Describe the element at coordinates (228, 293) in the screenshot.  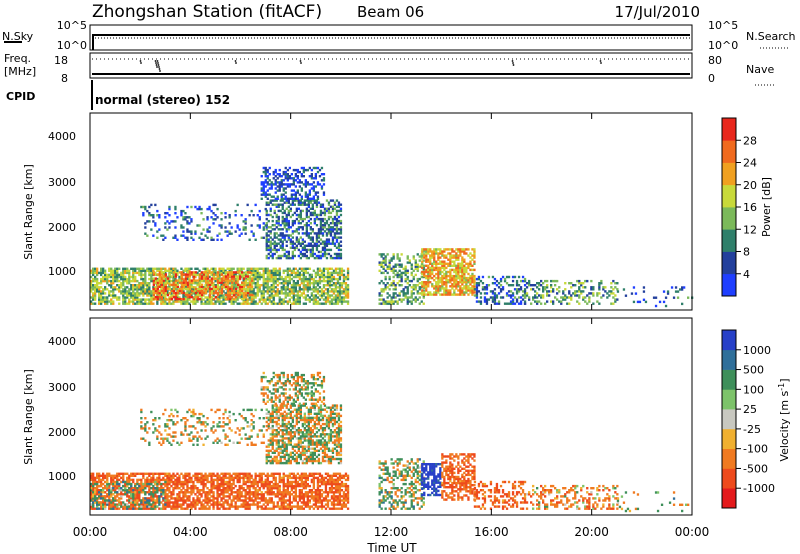
I see `power-cell-1956` at that location.